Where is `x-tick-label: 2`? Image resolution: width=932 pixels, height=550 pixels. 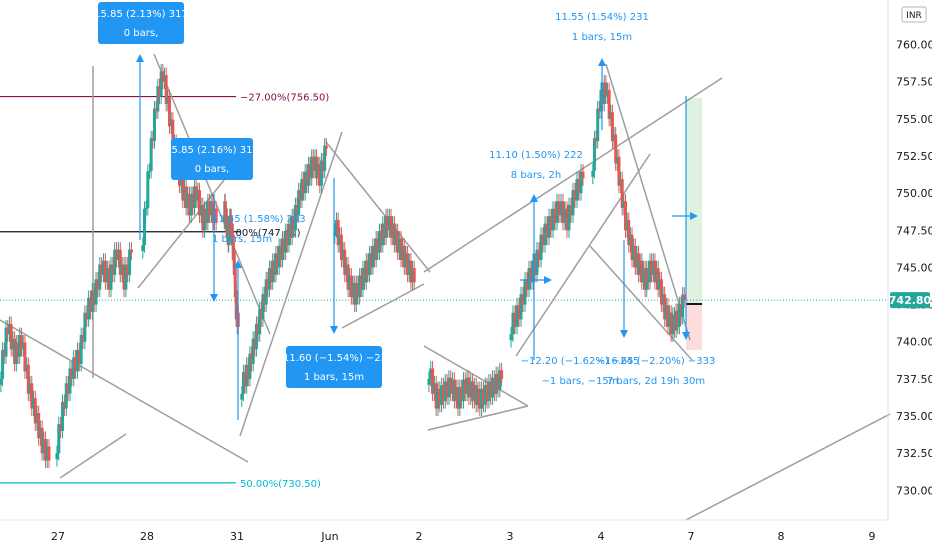
x-tick-label: 2 is located at coordinates (419, 536).